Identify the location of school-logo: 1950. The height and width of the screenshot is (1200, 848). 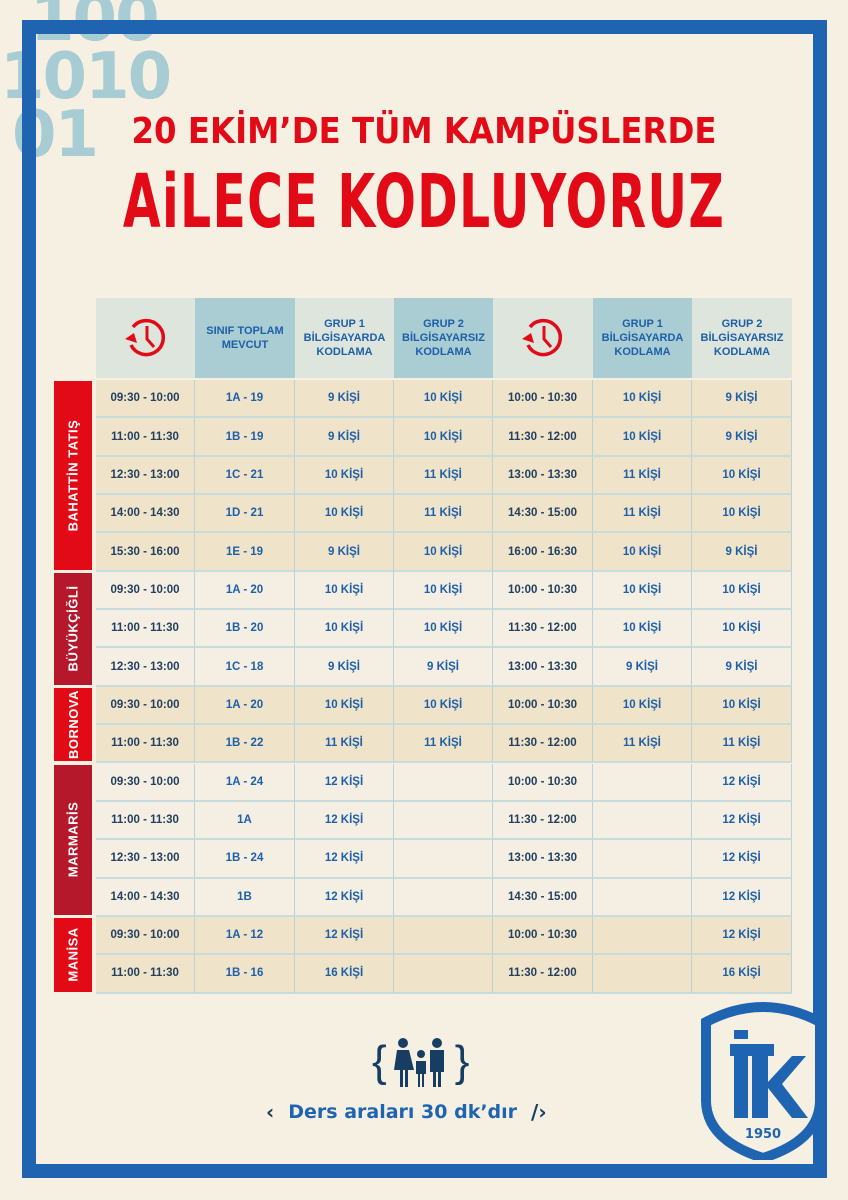
(763, 1081).